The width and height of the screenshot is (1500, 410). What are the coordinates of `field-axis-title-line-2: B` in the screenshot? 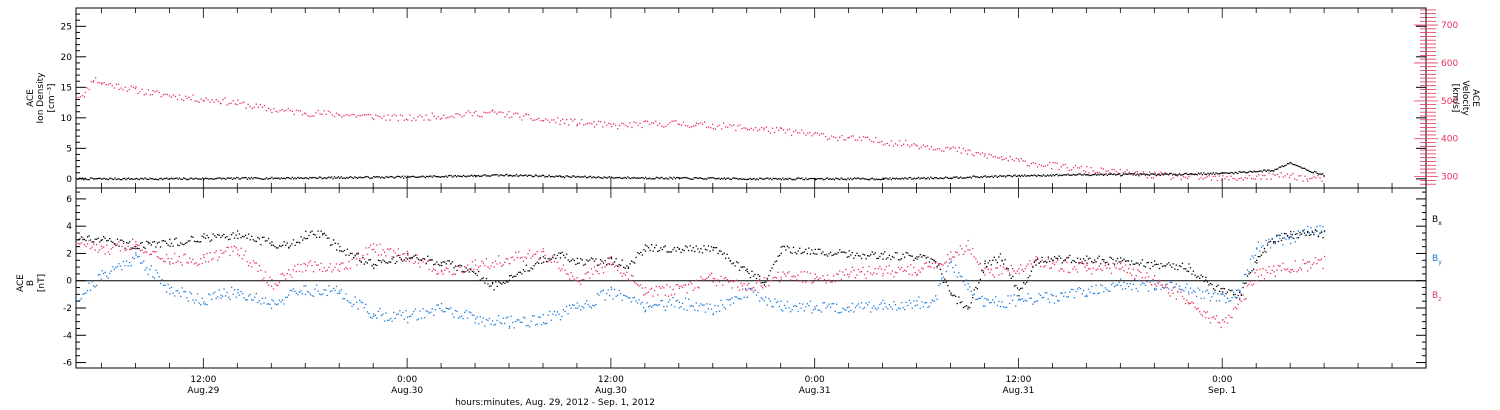 It's located at (31, 283).